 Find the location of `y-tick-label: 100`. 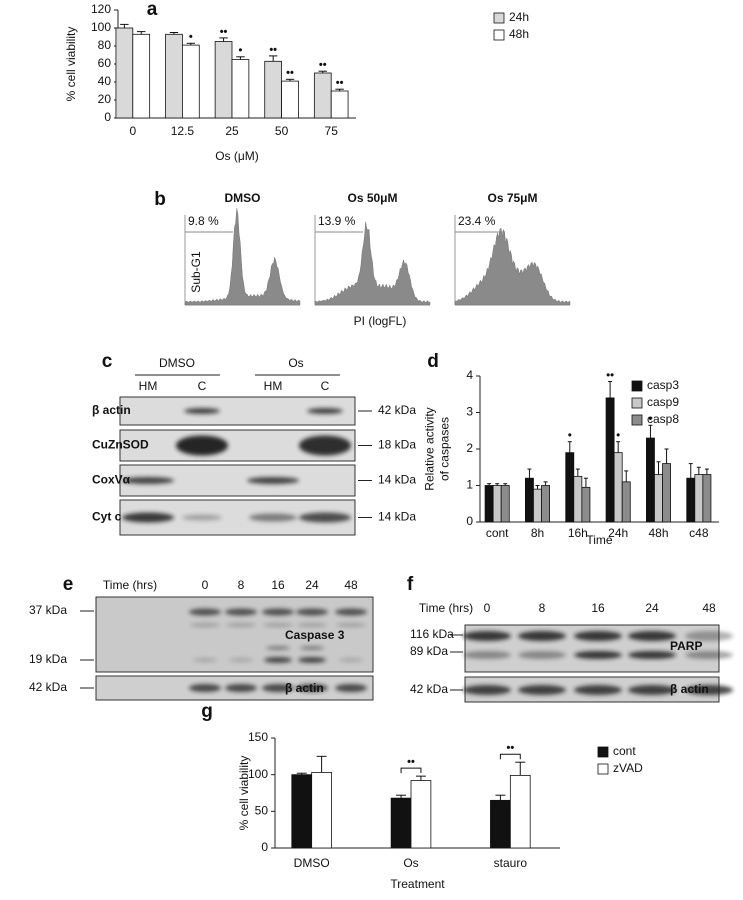

y-tick-label: 100 is located at coordinates (258, 774).